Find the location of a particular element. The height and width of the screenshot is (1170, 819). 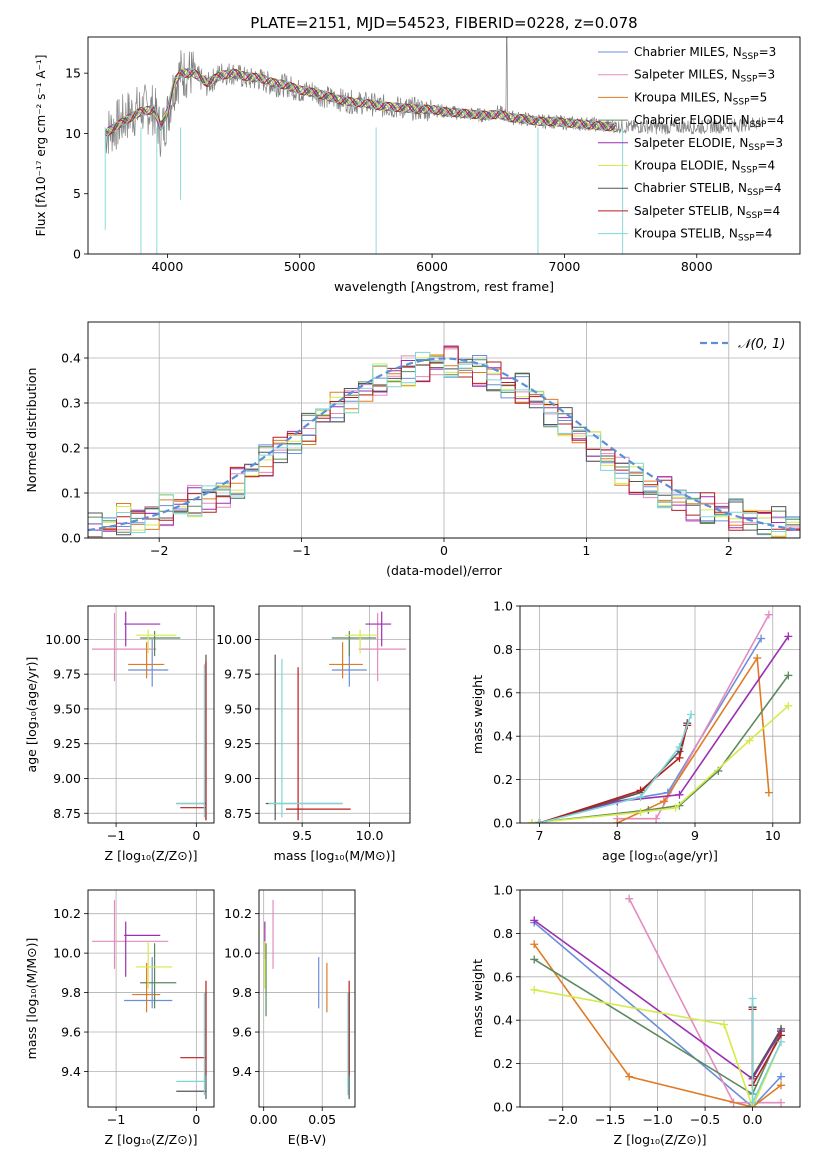

y-tick-label: 9.4 is located at coordinates (242, 1071).